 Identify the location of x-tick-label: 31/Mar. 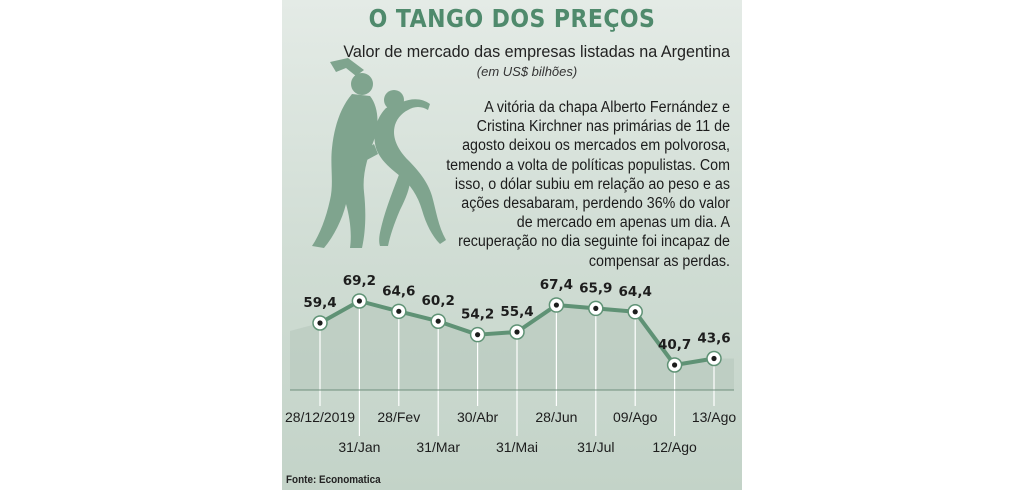
(438, 447).